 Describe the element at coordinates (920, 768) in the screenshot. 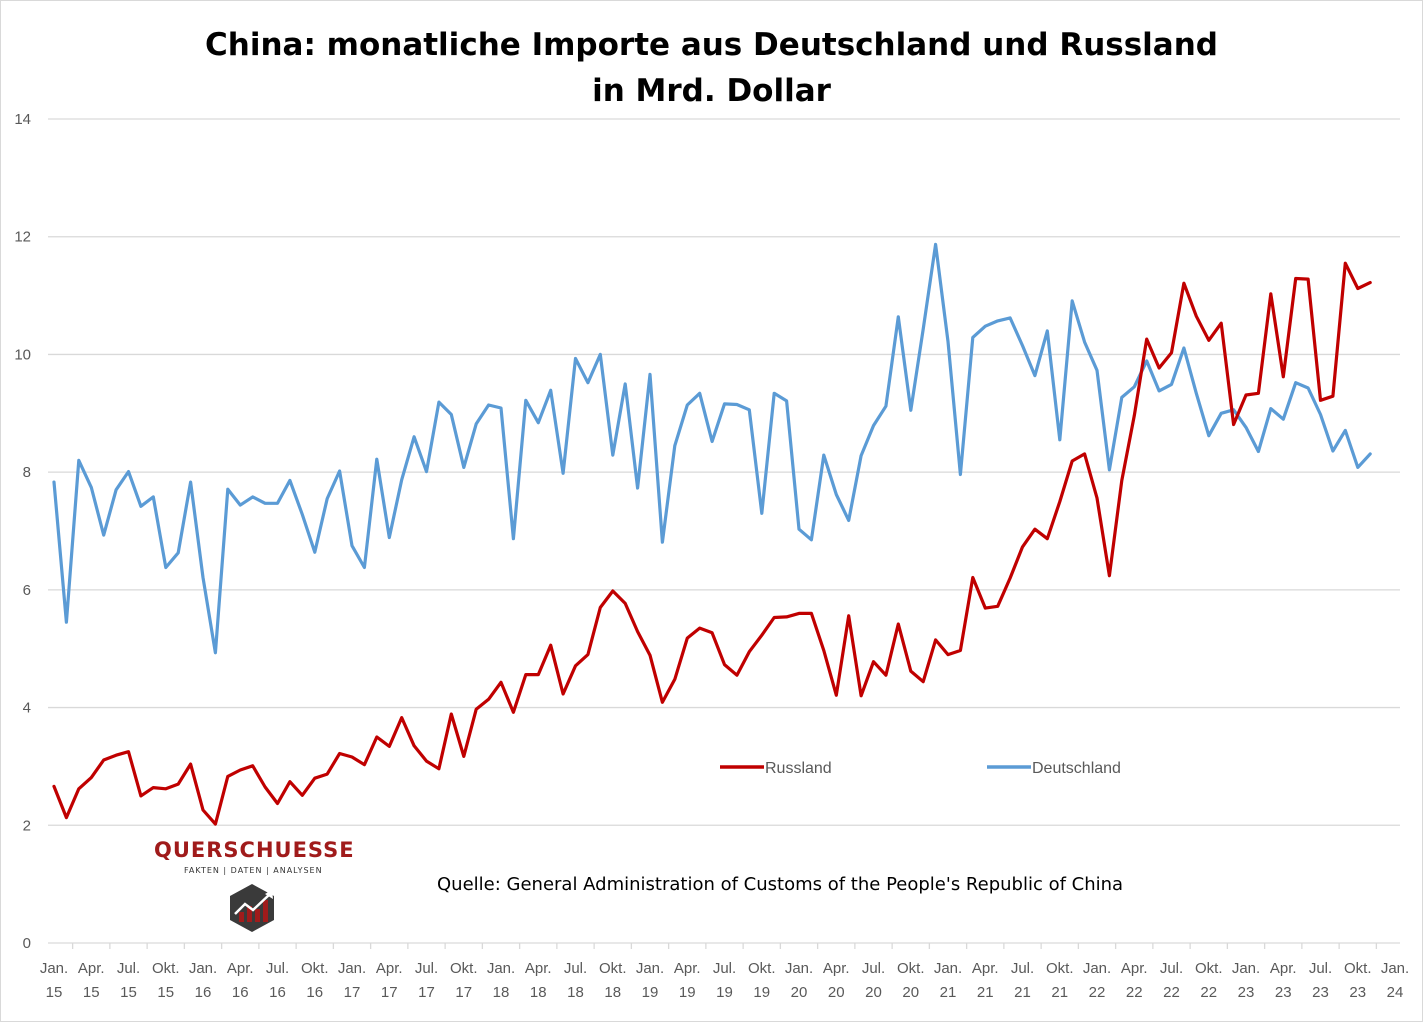

I see `legend: Russland Deutschland` at that location.